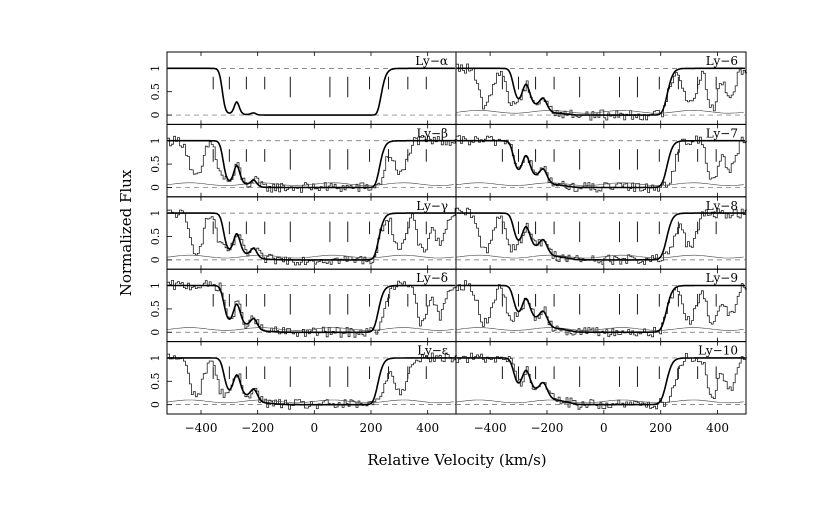 The height and width of the screenshot is (514, 830). I want to click on spectrum-panel: 0 0.5 1 −400 −200 0 200 400 Ly−ε, so click(303, 388).